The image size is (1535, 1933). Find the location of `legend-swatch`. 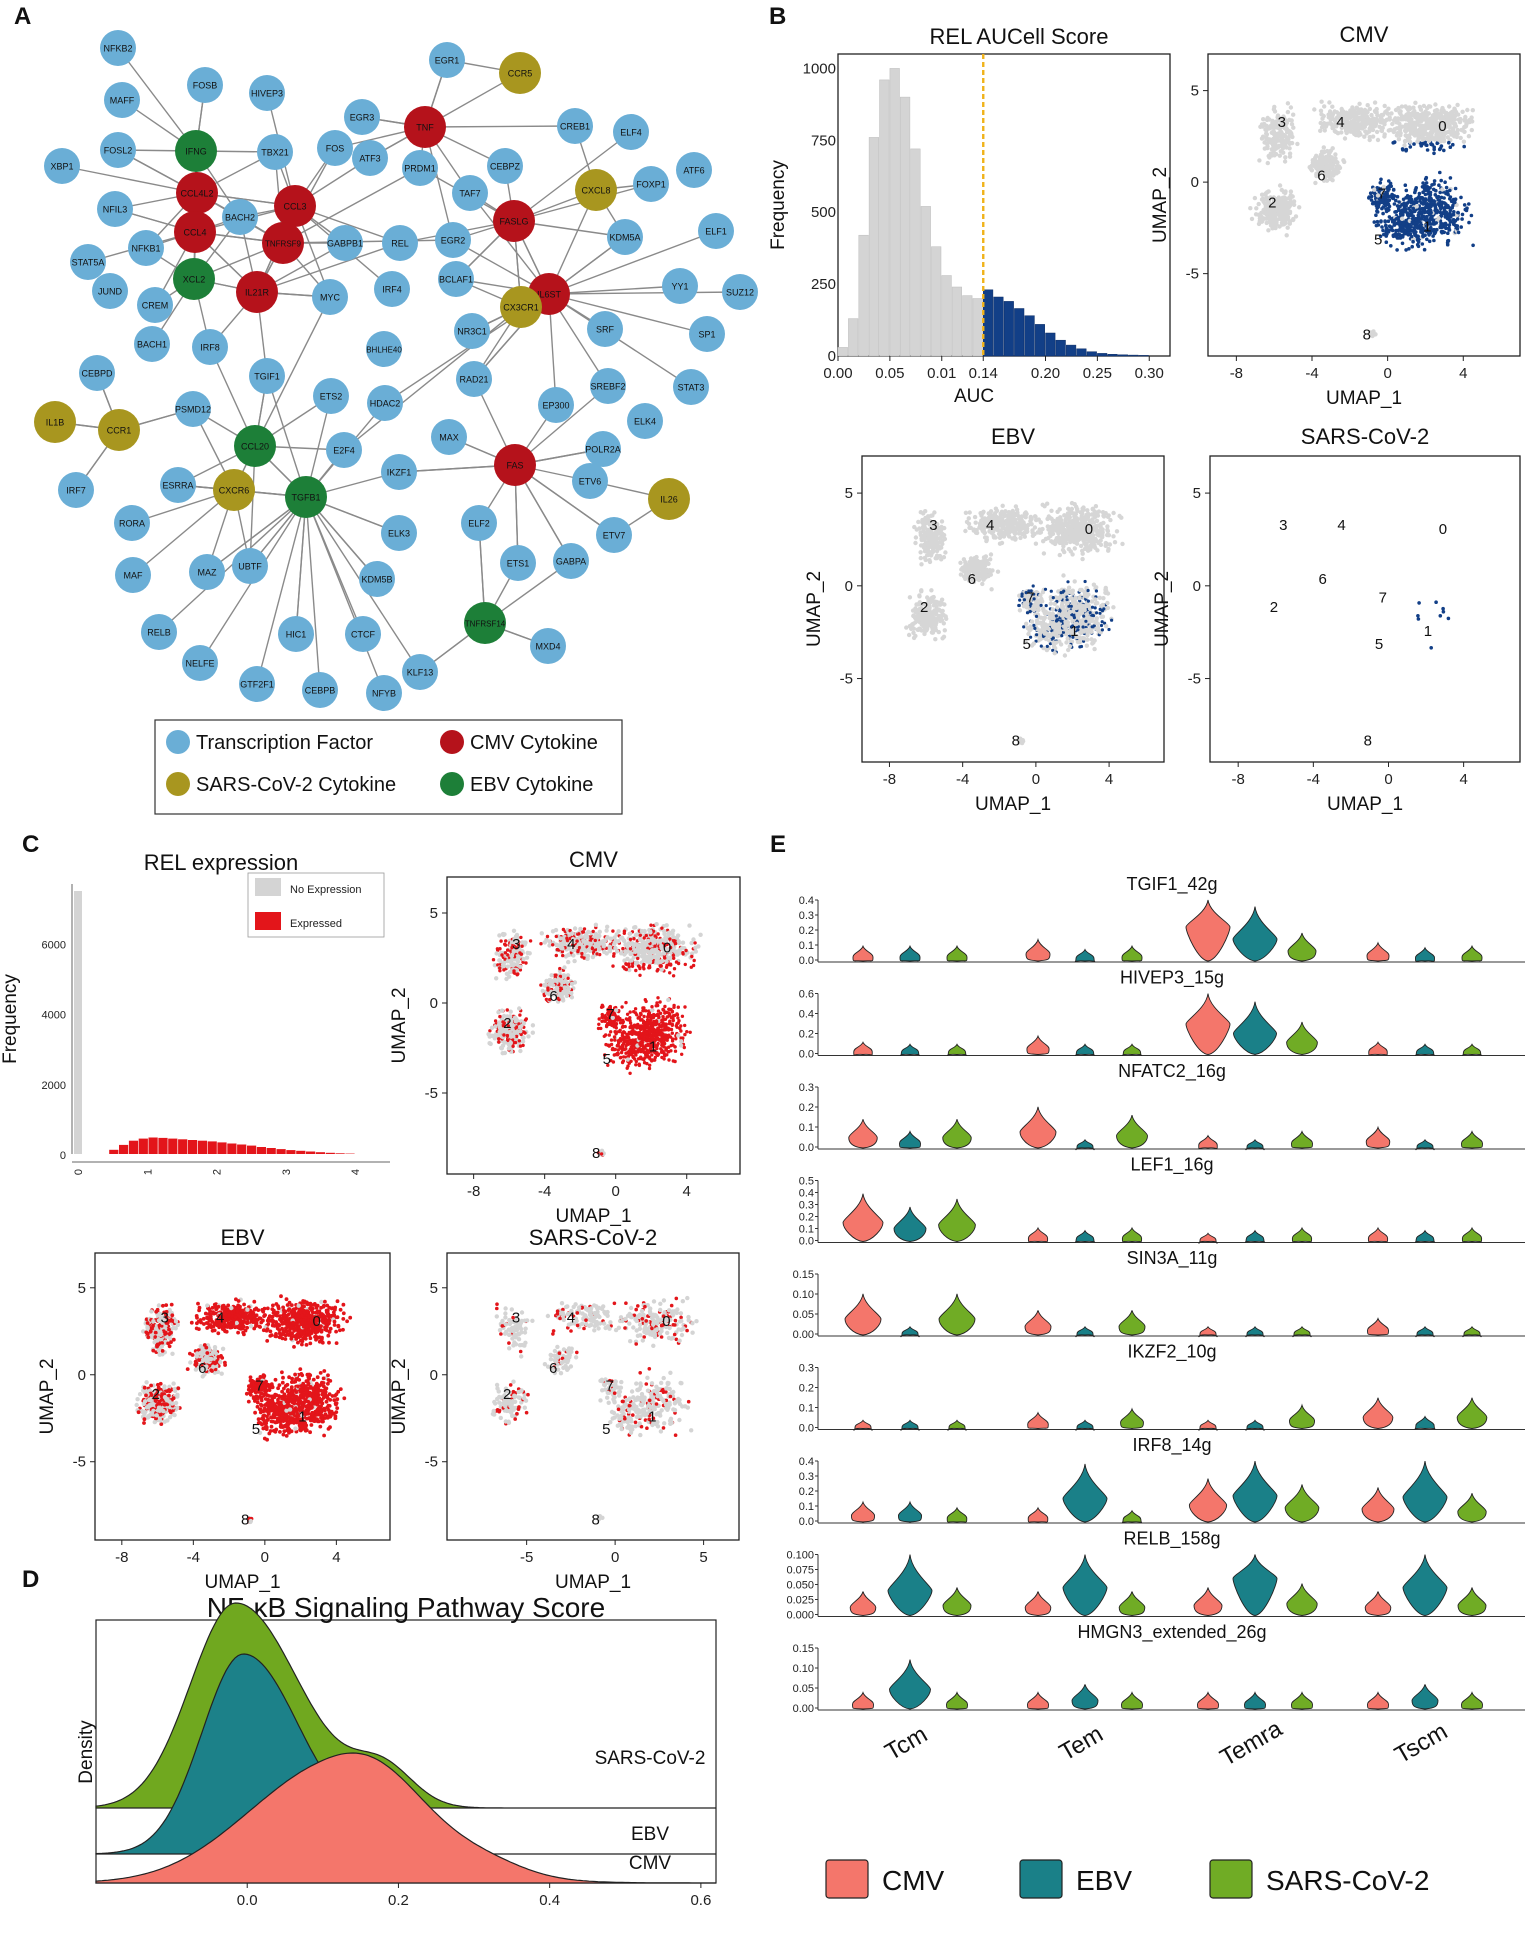

legend-swatch is located at coordinates (268, 921).